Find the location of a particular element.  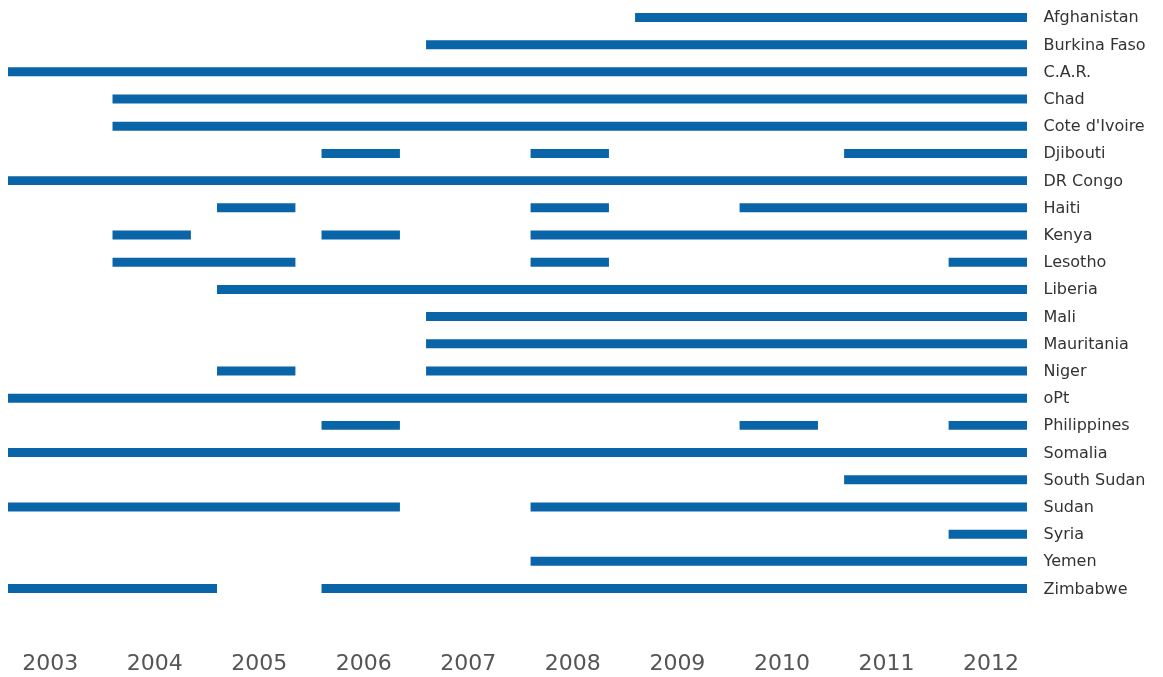

x-tick-label: 2007 is located at coordinates (468, 662).